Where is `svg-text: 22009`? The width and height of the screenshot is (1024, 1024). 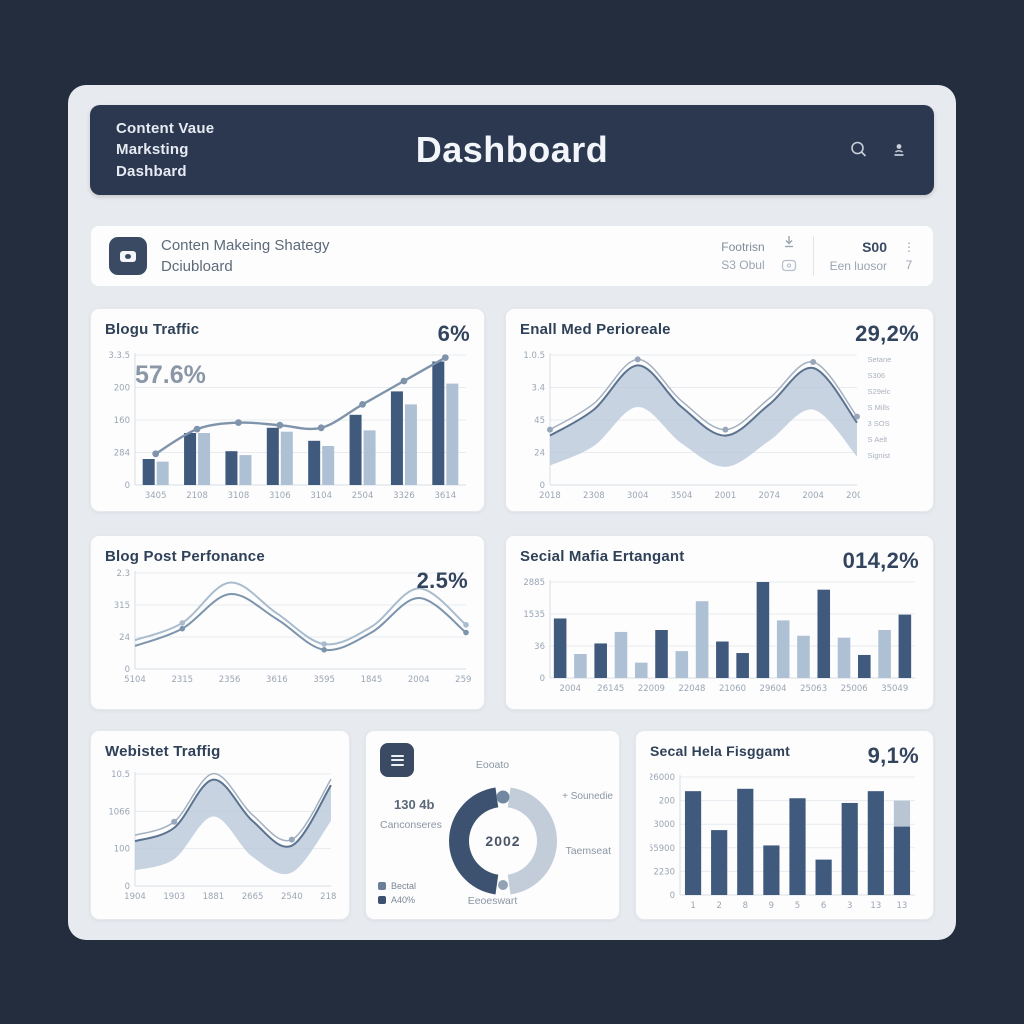 svg-text: 22009 is located at coordinates (651, 689).